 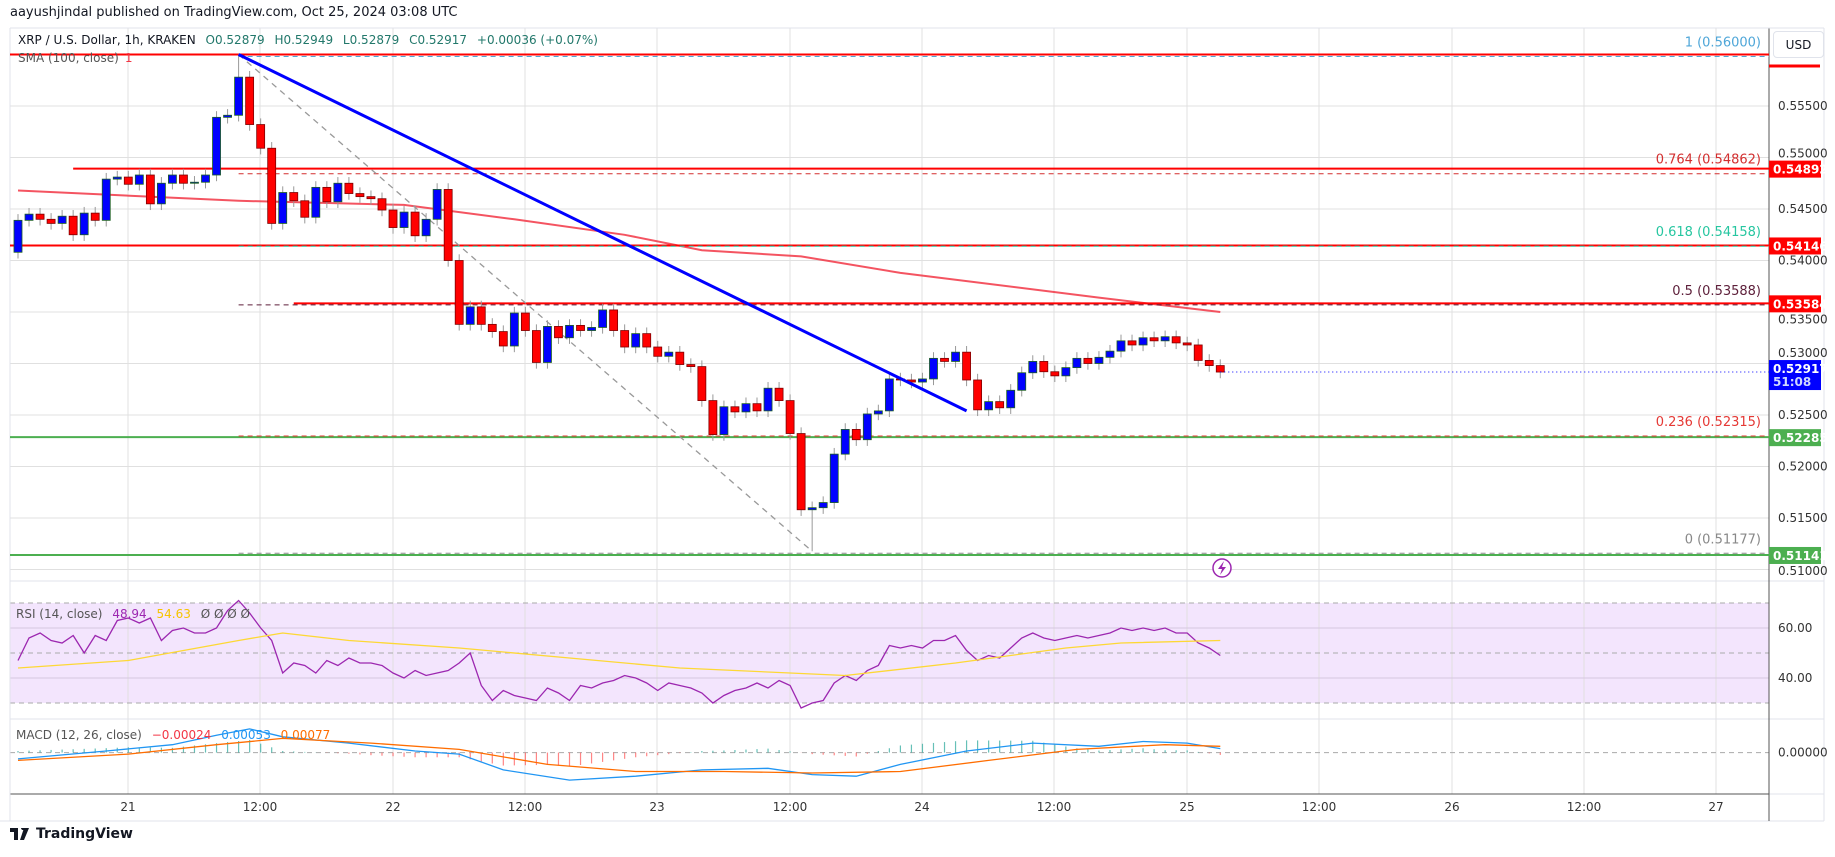 What do you see at coordinates (173, 614) in the screenshot?
I see `rsi-ma-value: 54.63` at bounding box center [173, 614].